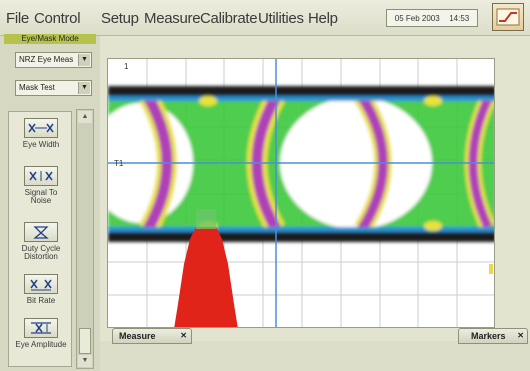  I want to click on scroll-up-icon: ▲, so click(85, 117).